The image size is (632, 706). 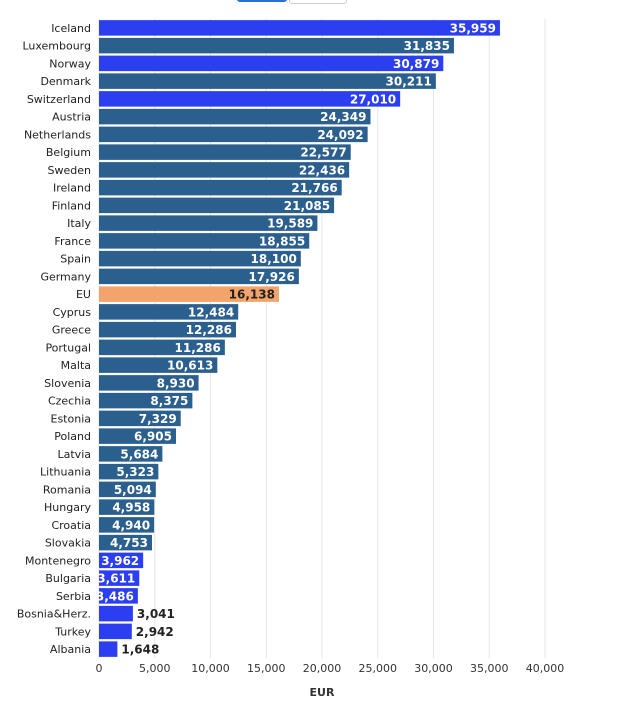 I want to click on value-label: 27,010, so click(x=373, y=99).